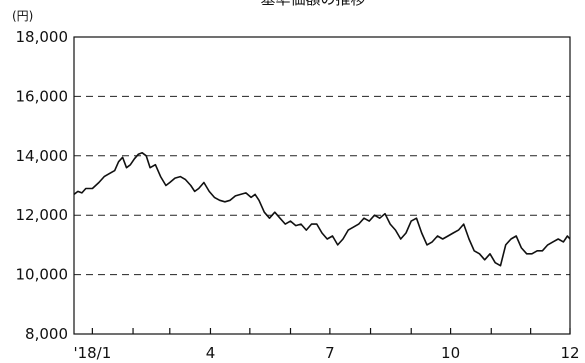  I want to click on y-tick-label: 12,000, so click(42, 215).